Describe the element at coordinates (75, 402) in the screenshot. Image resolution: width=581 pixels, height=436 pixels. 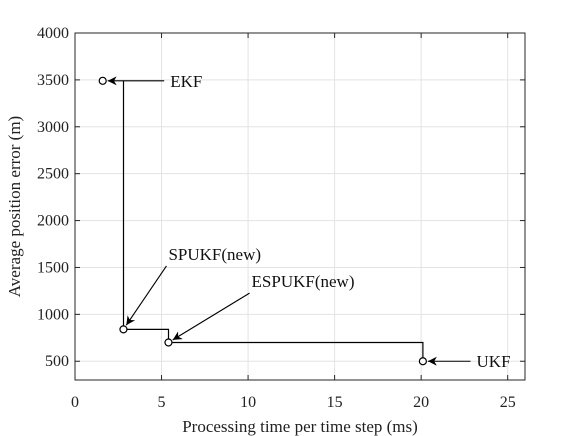
I see `x-tick-label: 0` at that location.